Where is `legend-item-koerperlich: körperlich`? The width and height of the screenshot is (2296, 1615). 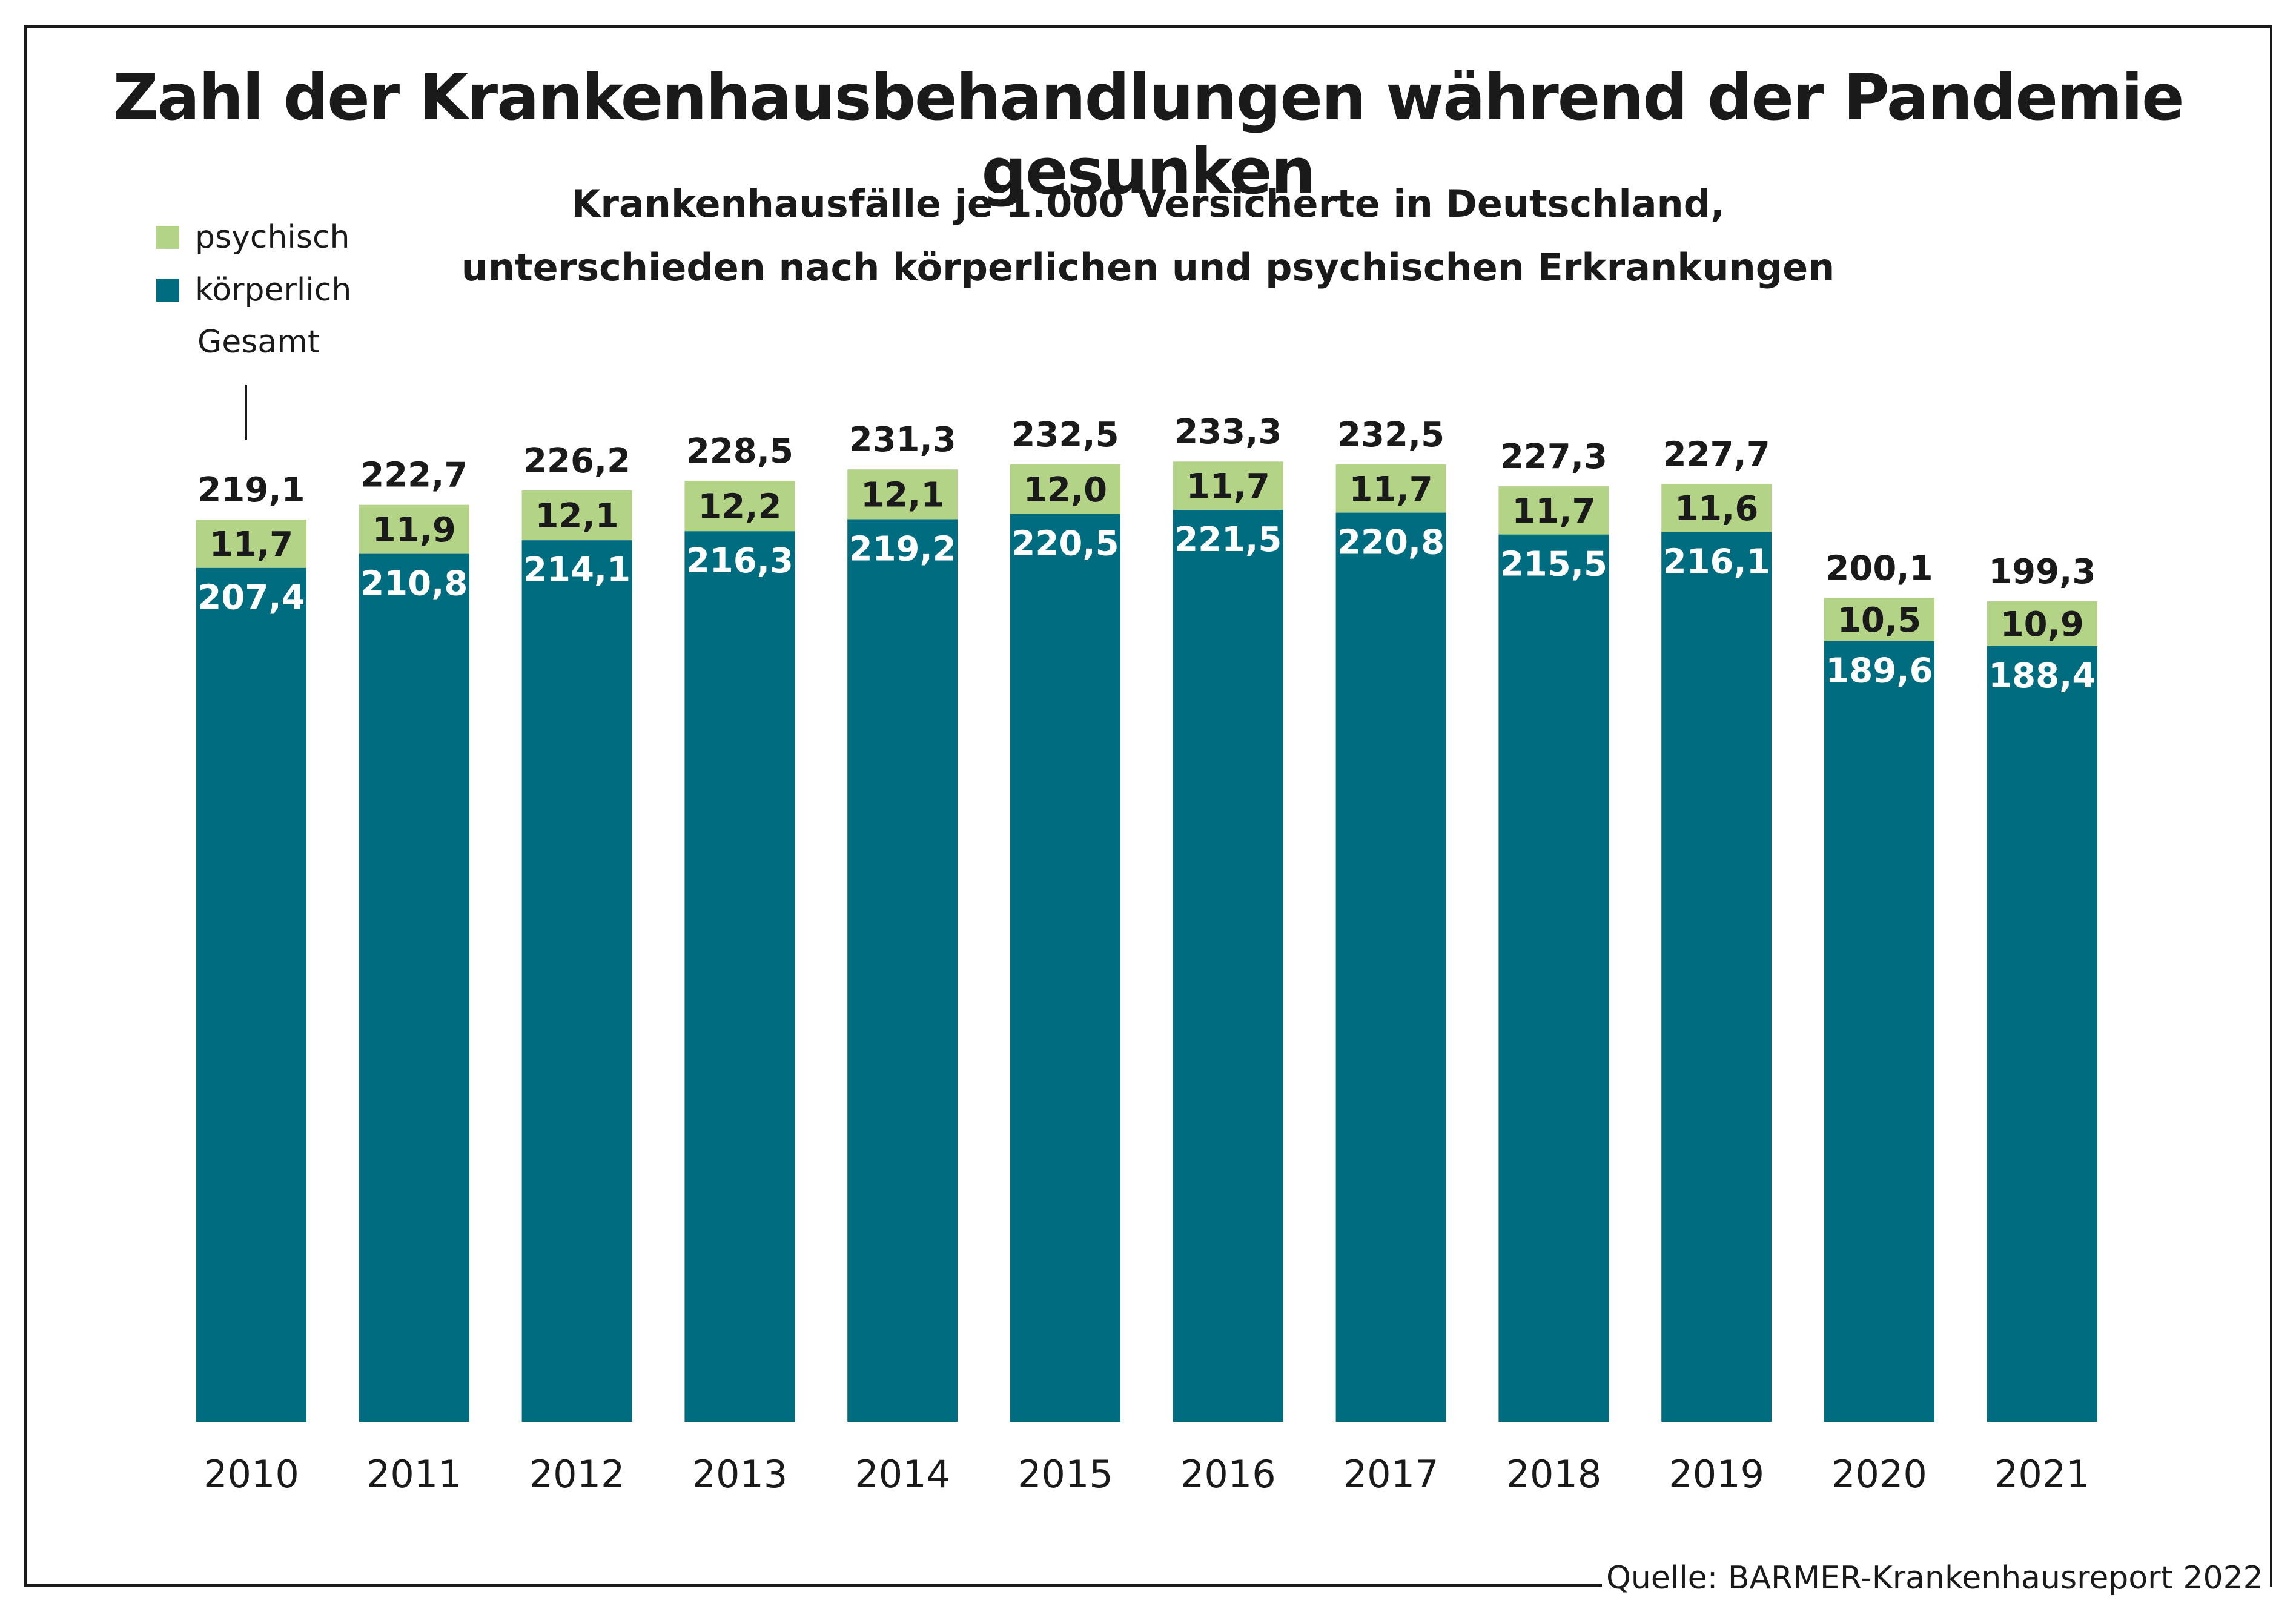
legend-item-koerperlich: körperlich is located at coordinates (253, 290).